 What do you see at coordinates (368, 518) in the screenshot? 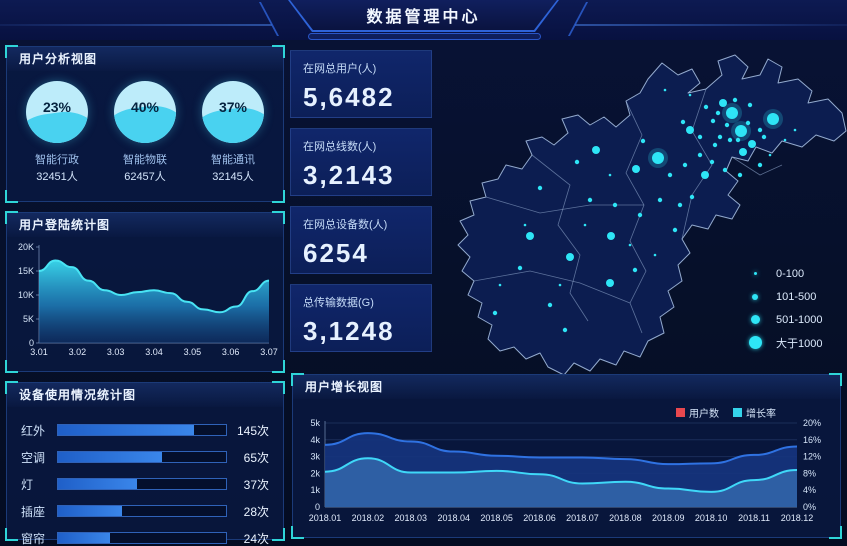
I see `x-axis-tick: 2018.02` at bounding box center [368, 518].